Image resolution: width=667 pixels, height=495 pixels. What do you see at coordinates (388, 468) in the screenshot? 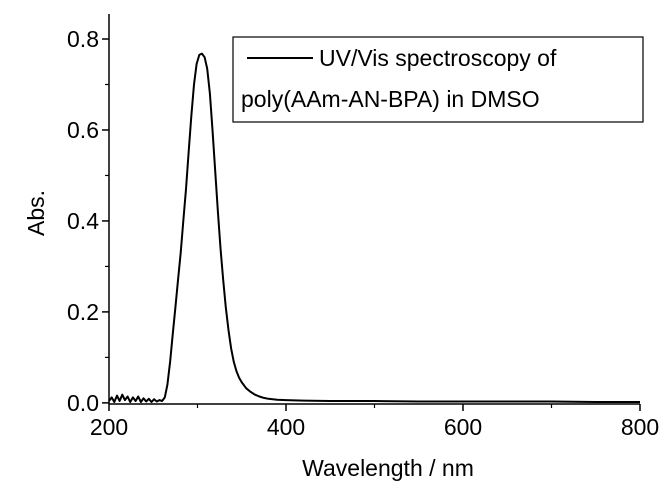
I see `x-axis-title: Wavelength / nm` at bounding box center [388, 468].